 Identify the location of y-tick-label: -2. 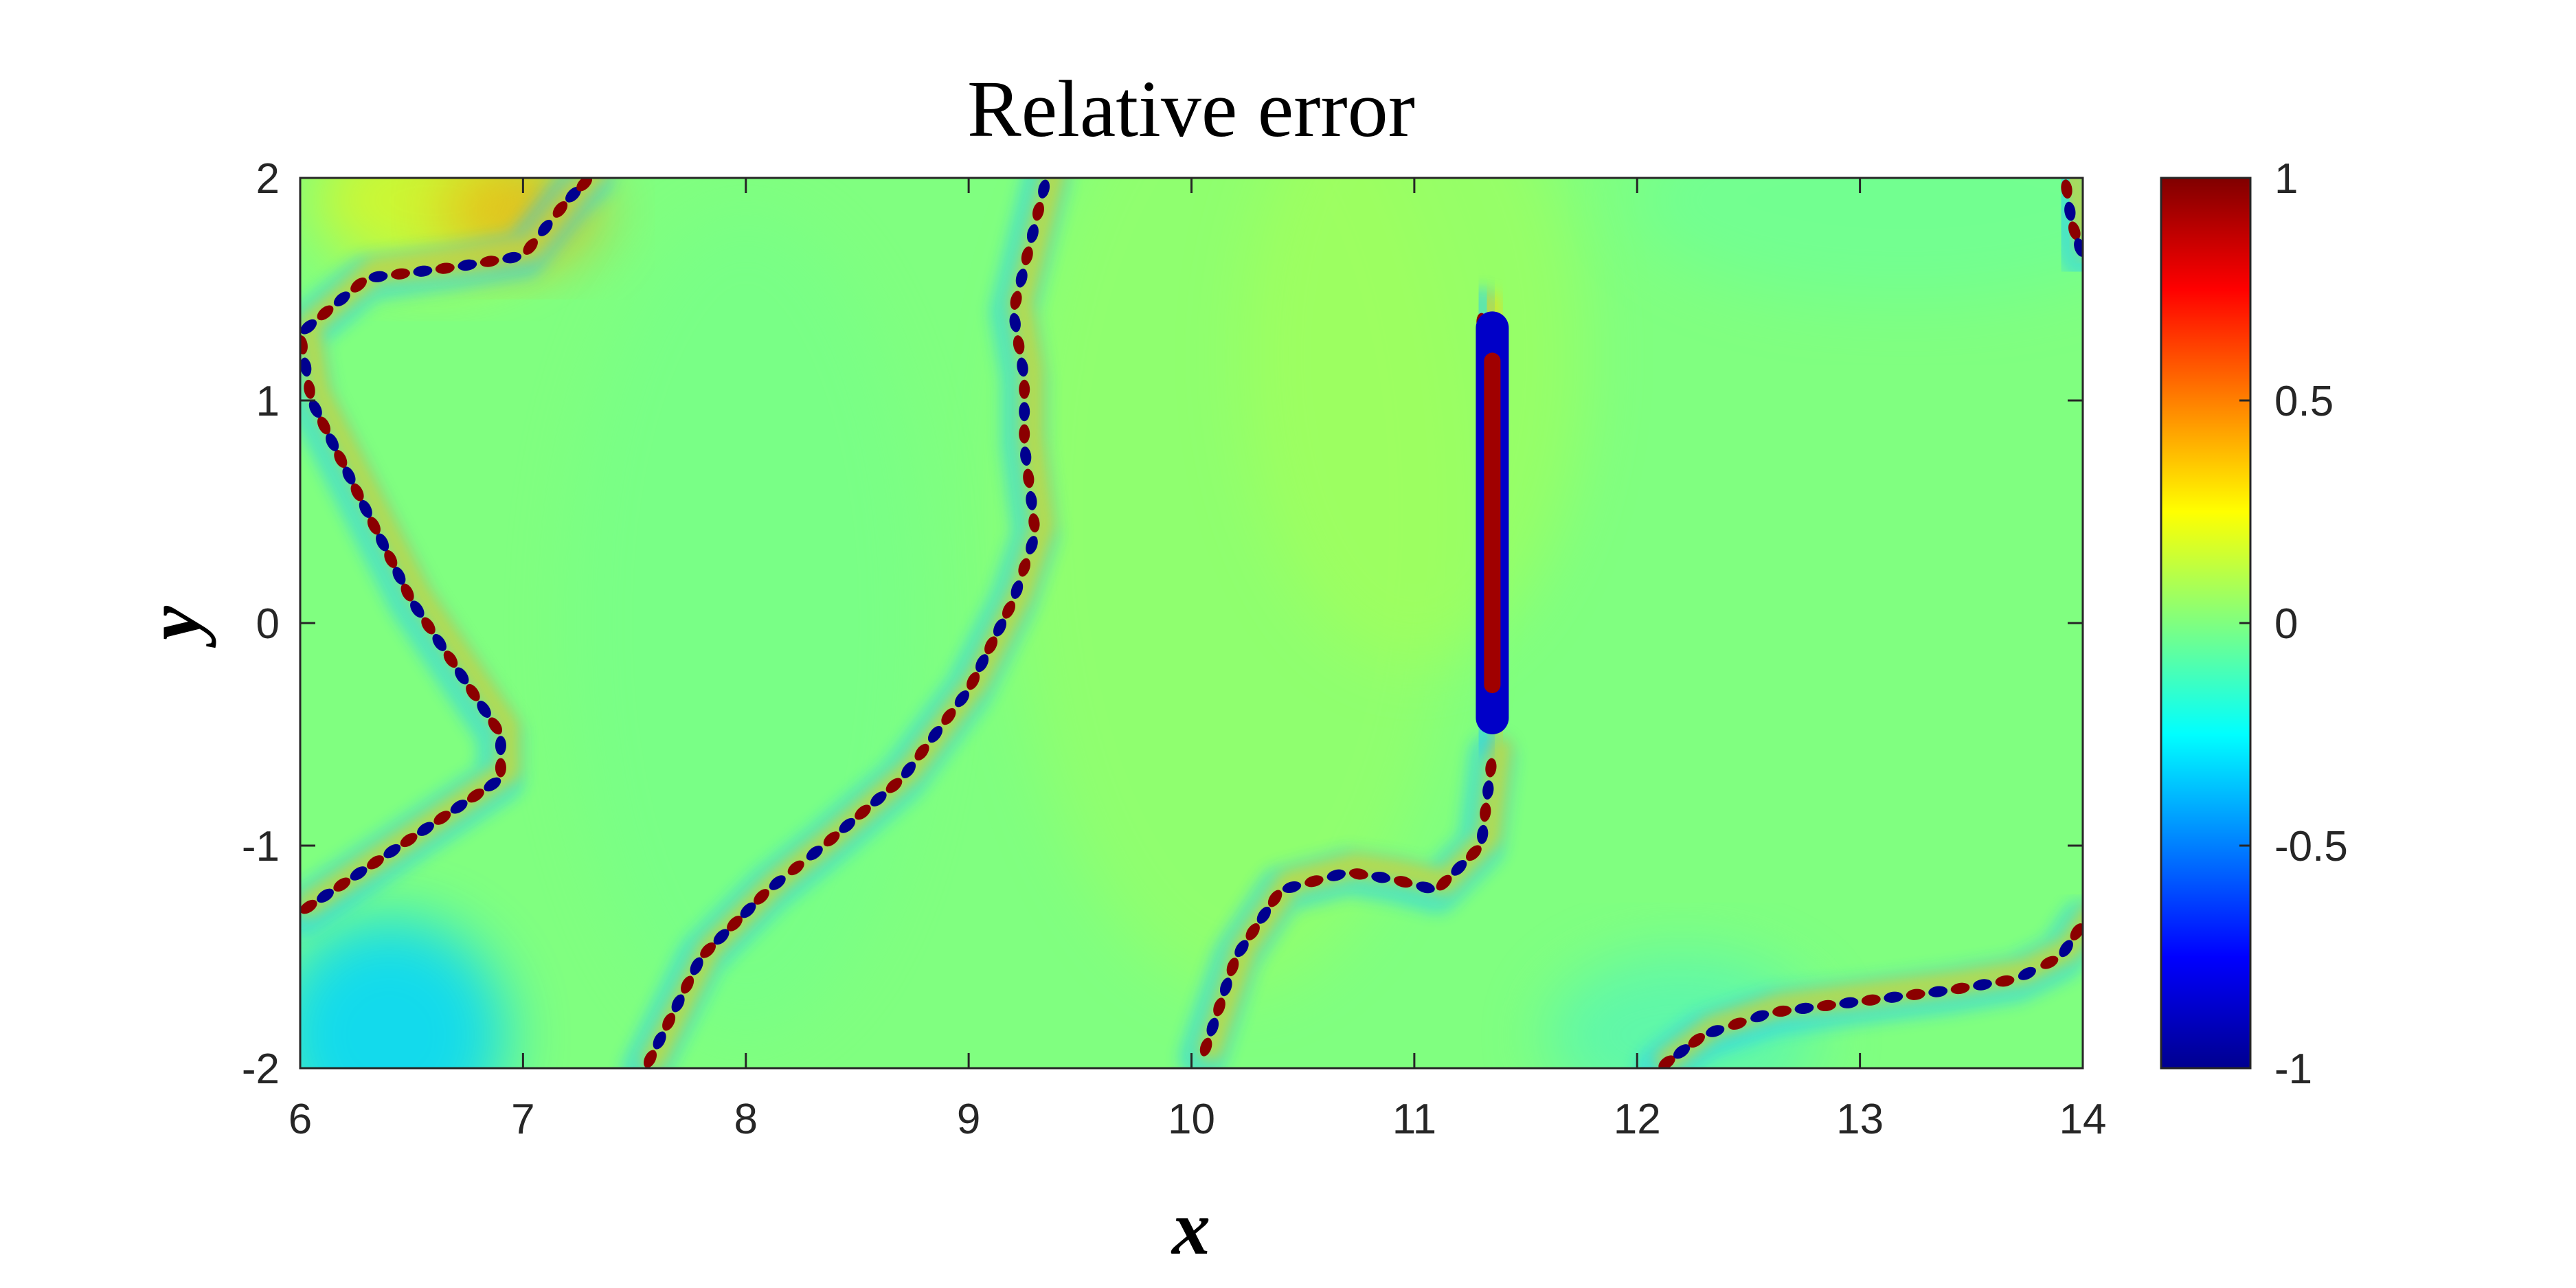
(261, 1069).